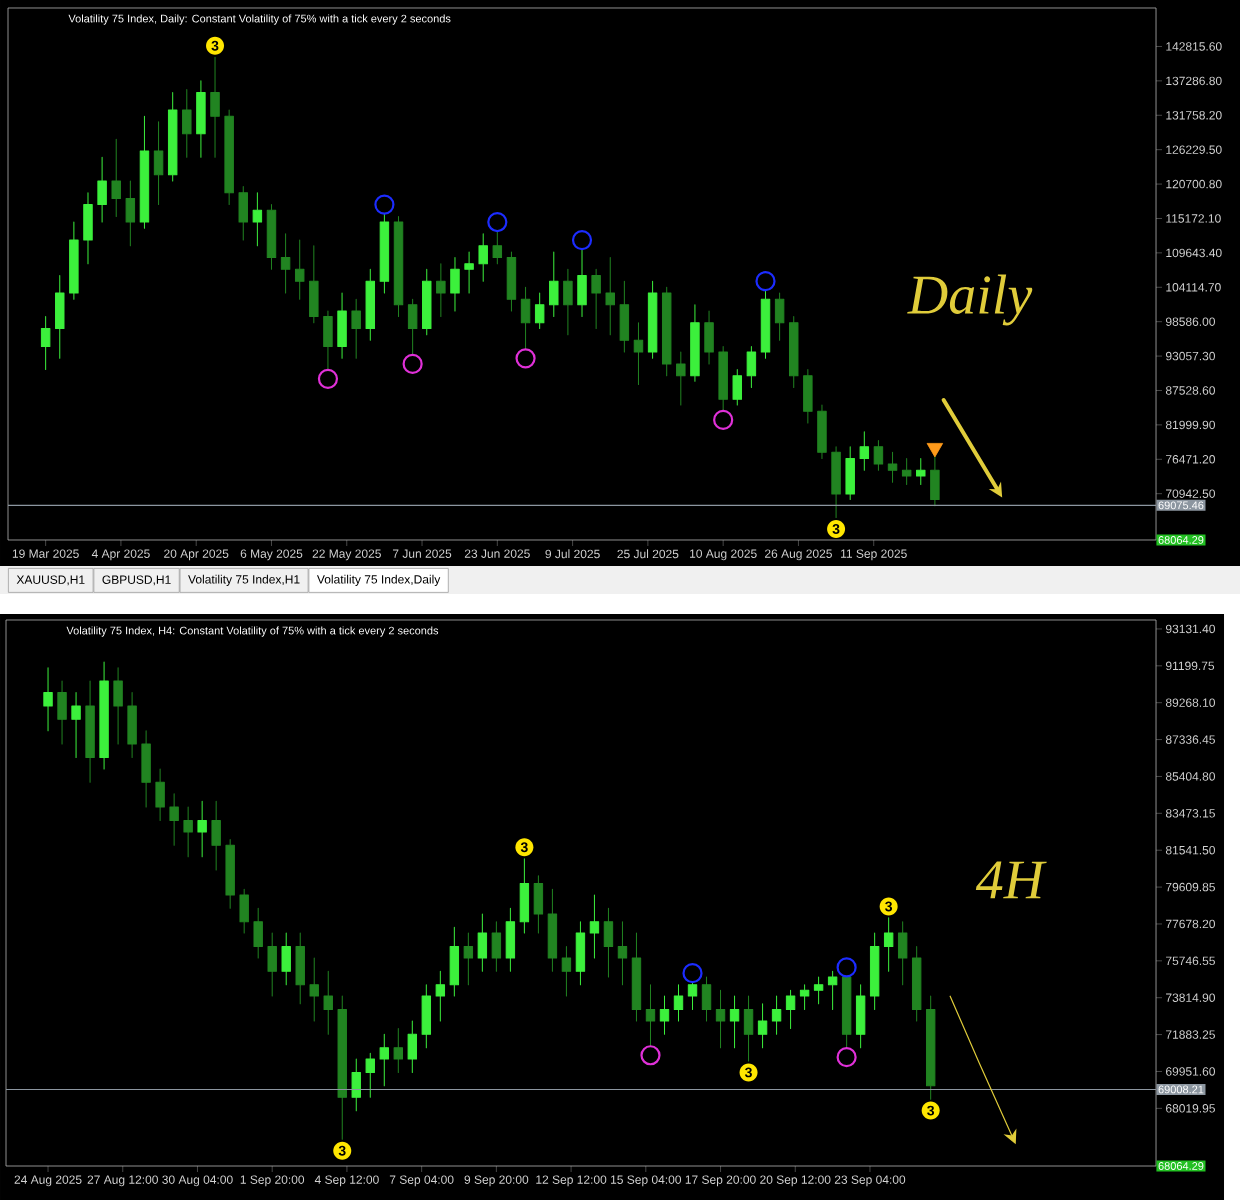 The width and height of the screenshot is (1240, 1200). I want to click on annotation: Daily, so click(970, 300).